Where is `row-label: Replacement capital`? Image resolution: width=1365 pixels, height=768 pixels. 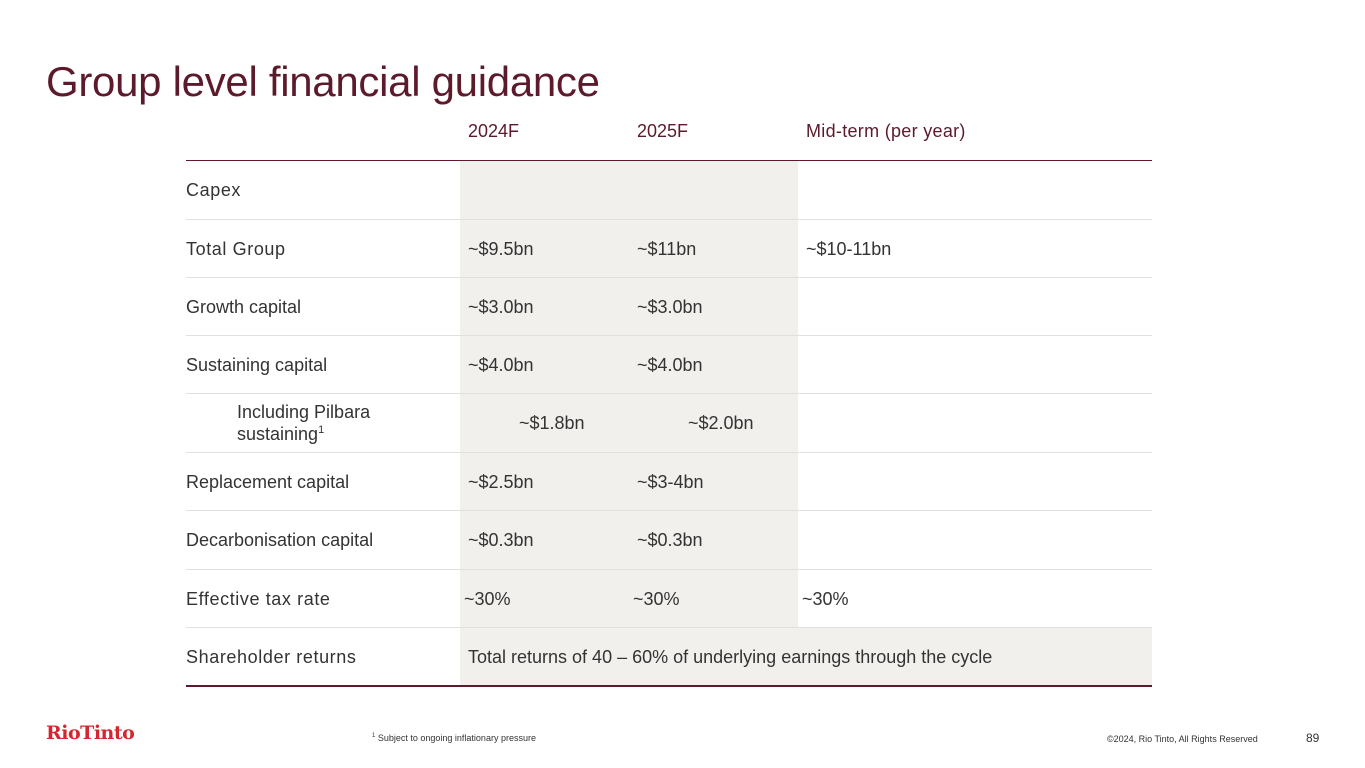 row-label: Replacement capital is located at coordinates (268, 481).